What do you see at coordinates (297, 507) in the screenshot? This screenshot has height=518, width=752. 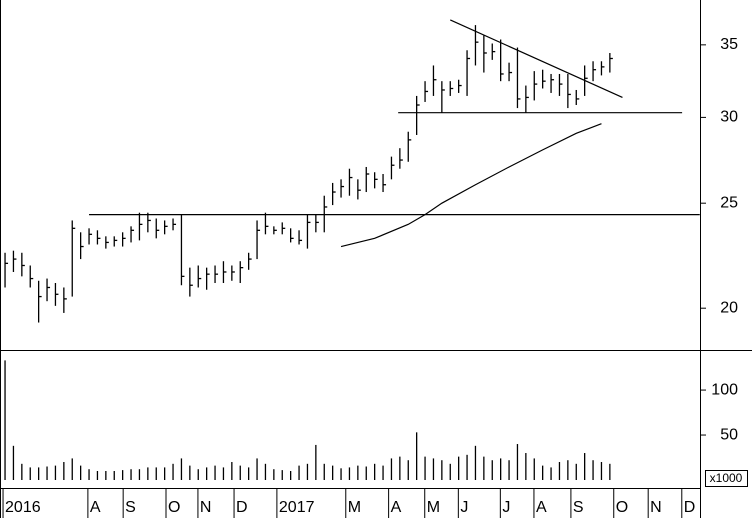 I see `x-tick-label: 2017` at bounding box center [297, 507].